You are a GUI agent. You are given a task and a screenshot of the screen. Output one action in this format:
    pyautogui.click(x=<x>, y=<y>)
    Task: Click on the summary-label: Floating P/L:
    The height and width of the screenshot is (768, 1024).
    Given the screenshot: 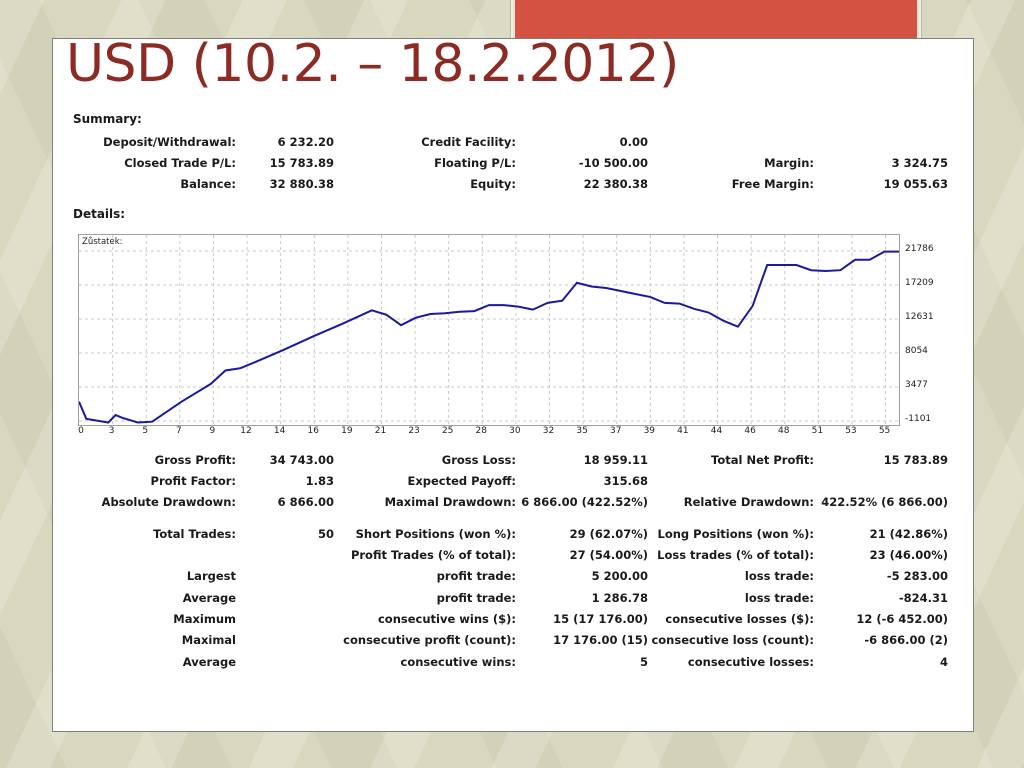 What is the action you would take?
    pyautogui.click(x=475, y=163)
    